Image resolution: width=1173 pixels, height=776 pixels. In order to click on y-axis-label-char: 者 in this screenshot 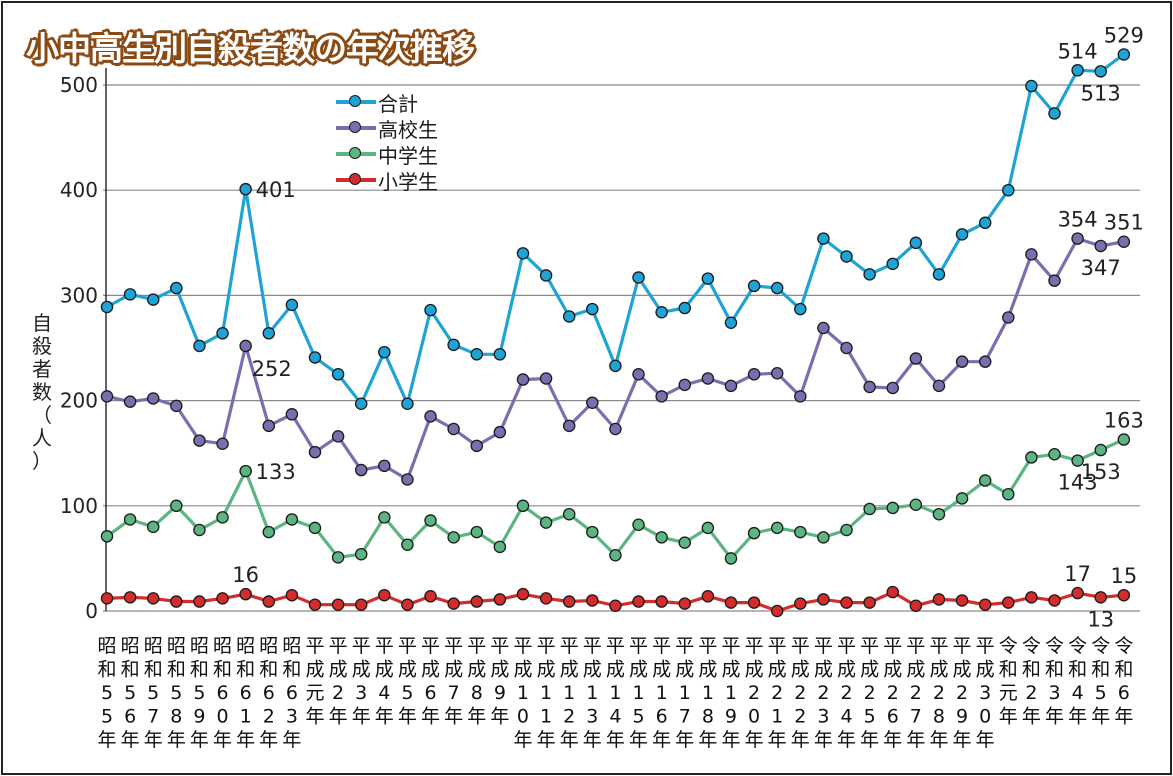, I will do `click(42, 369)`.